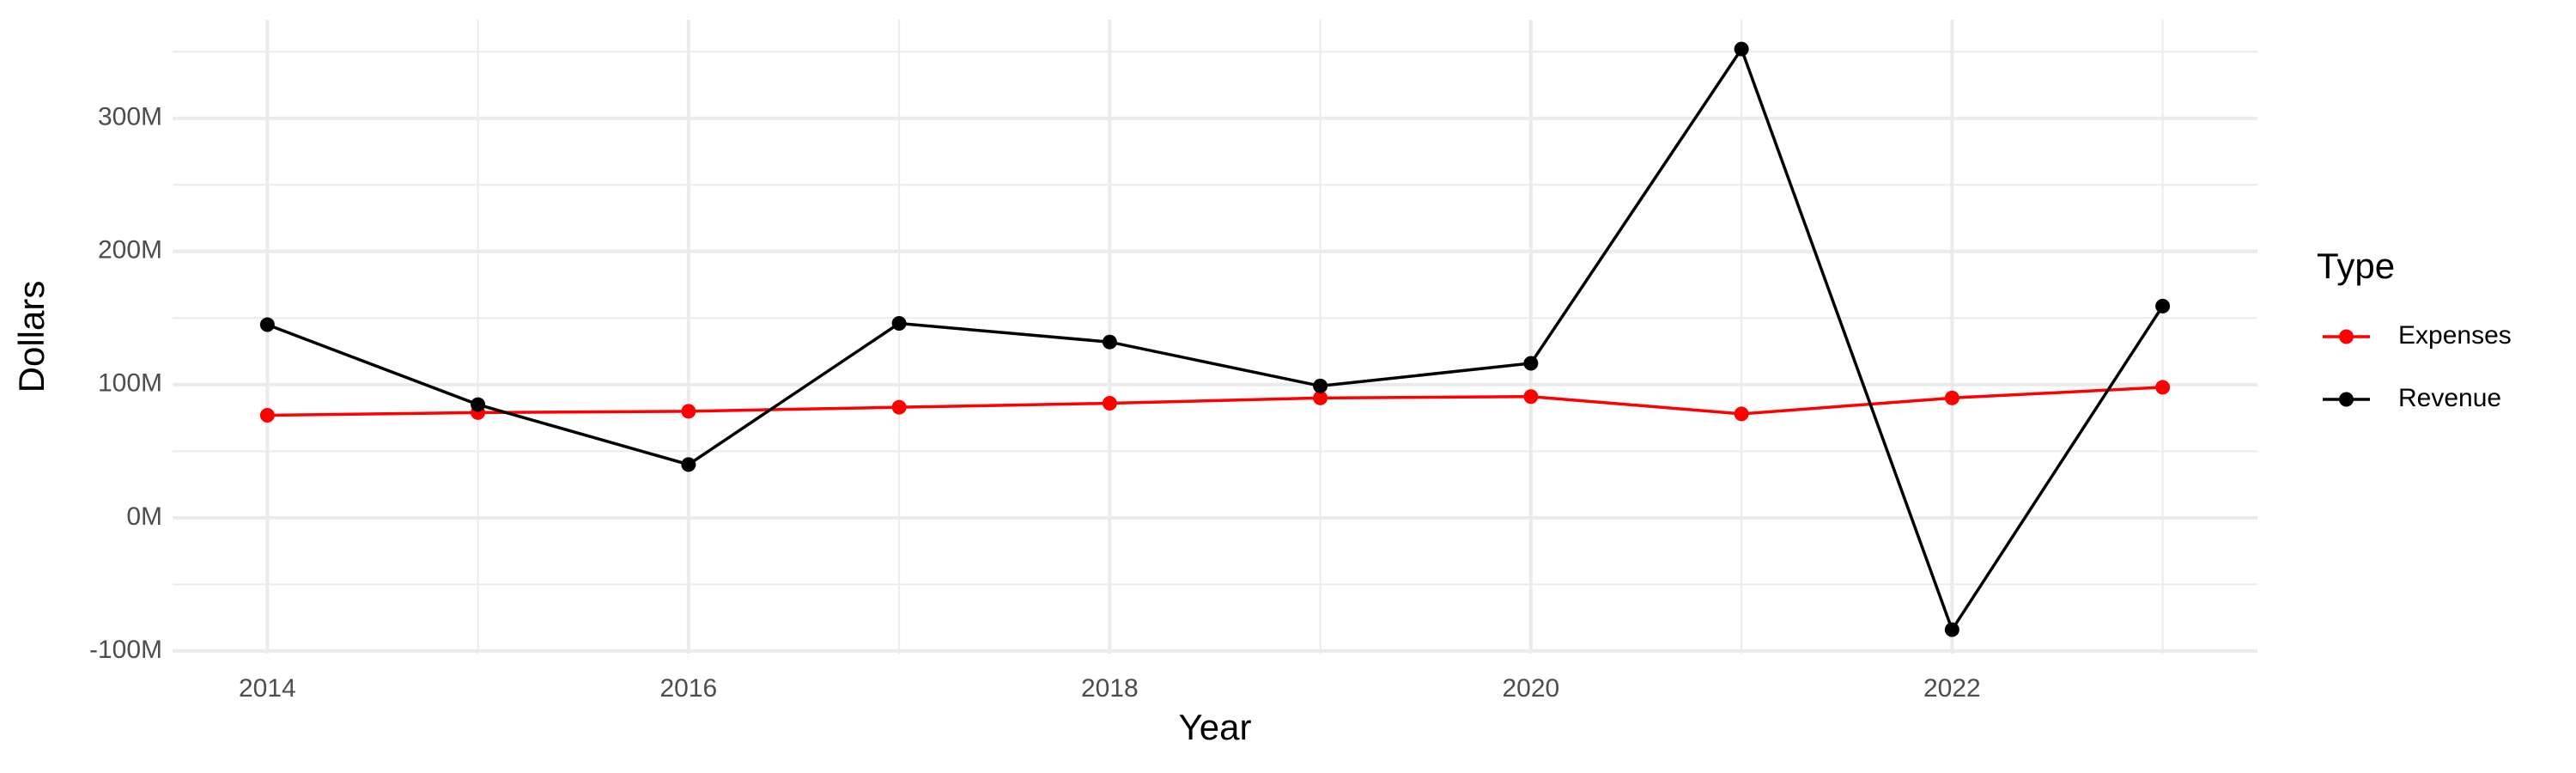 Image resolution: width=2576 pixels, height=773 pixels. What do you see at coordinates (2356, 266) in the screenshot?
I see `legend-title: Type` at bounding box center [2356, 266].